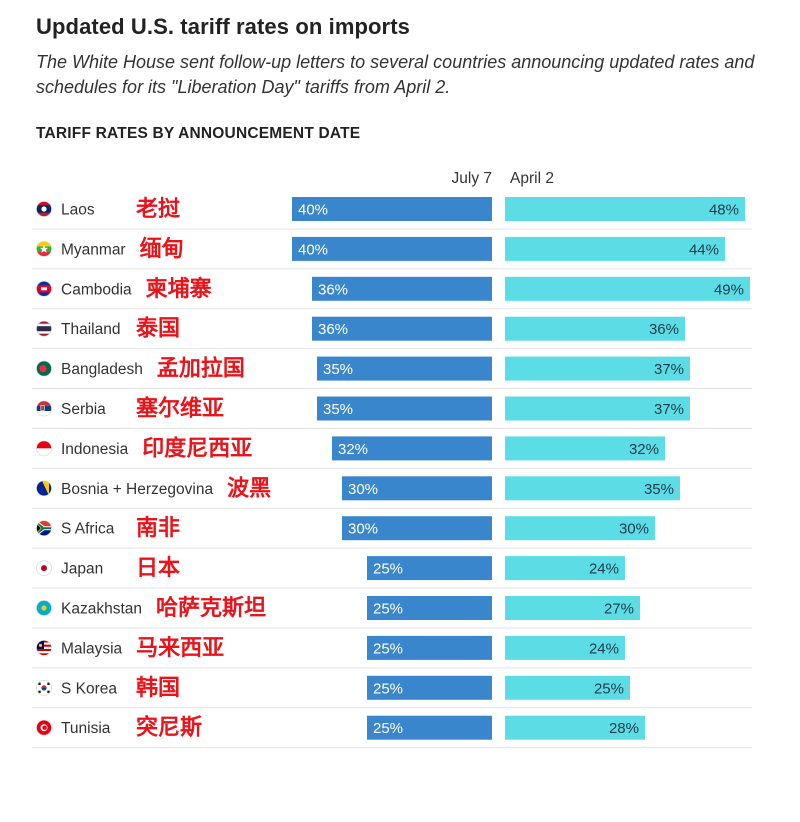  I want to click on table-row: Kazakhstan 哈萨克斯坦 25% 27%, so click(392, 612).